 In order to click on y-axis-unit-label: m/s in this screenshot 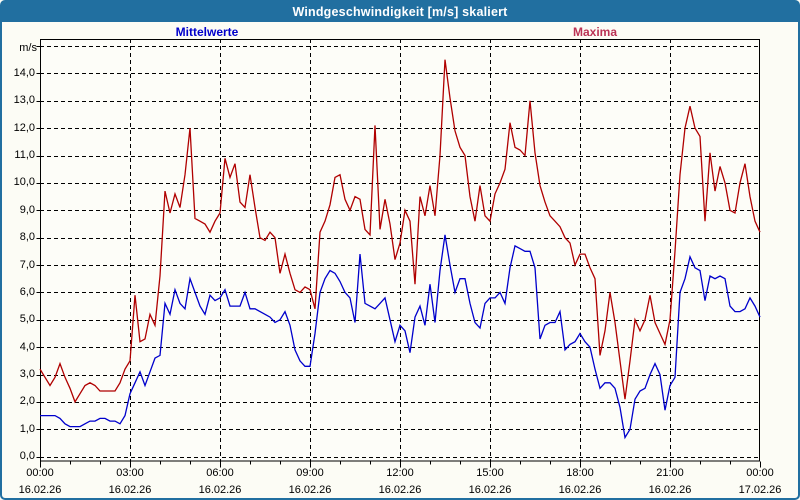, I will do `click(28, 48)`.